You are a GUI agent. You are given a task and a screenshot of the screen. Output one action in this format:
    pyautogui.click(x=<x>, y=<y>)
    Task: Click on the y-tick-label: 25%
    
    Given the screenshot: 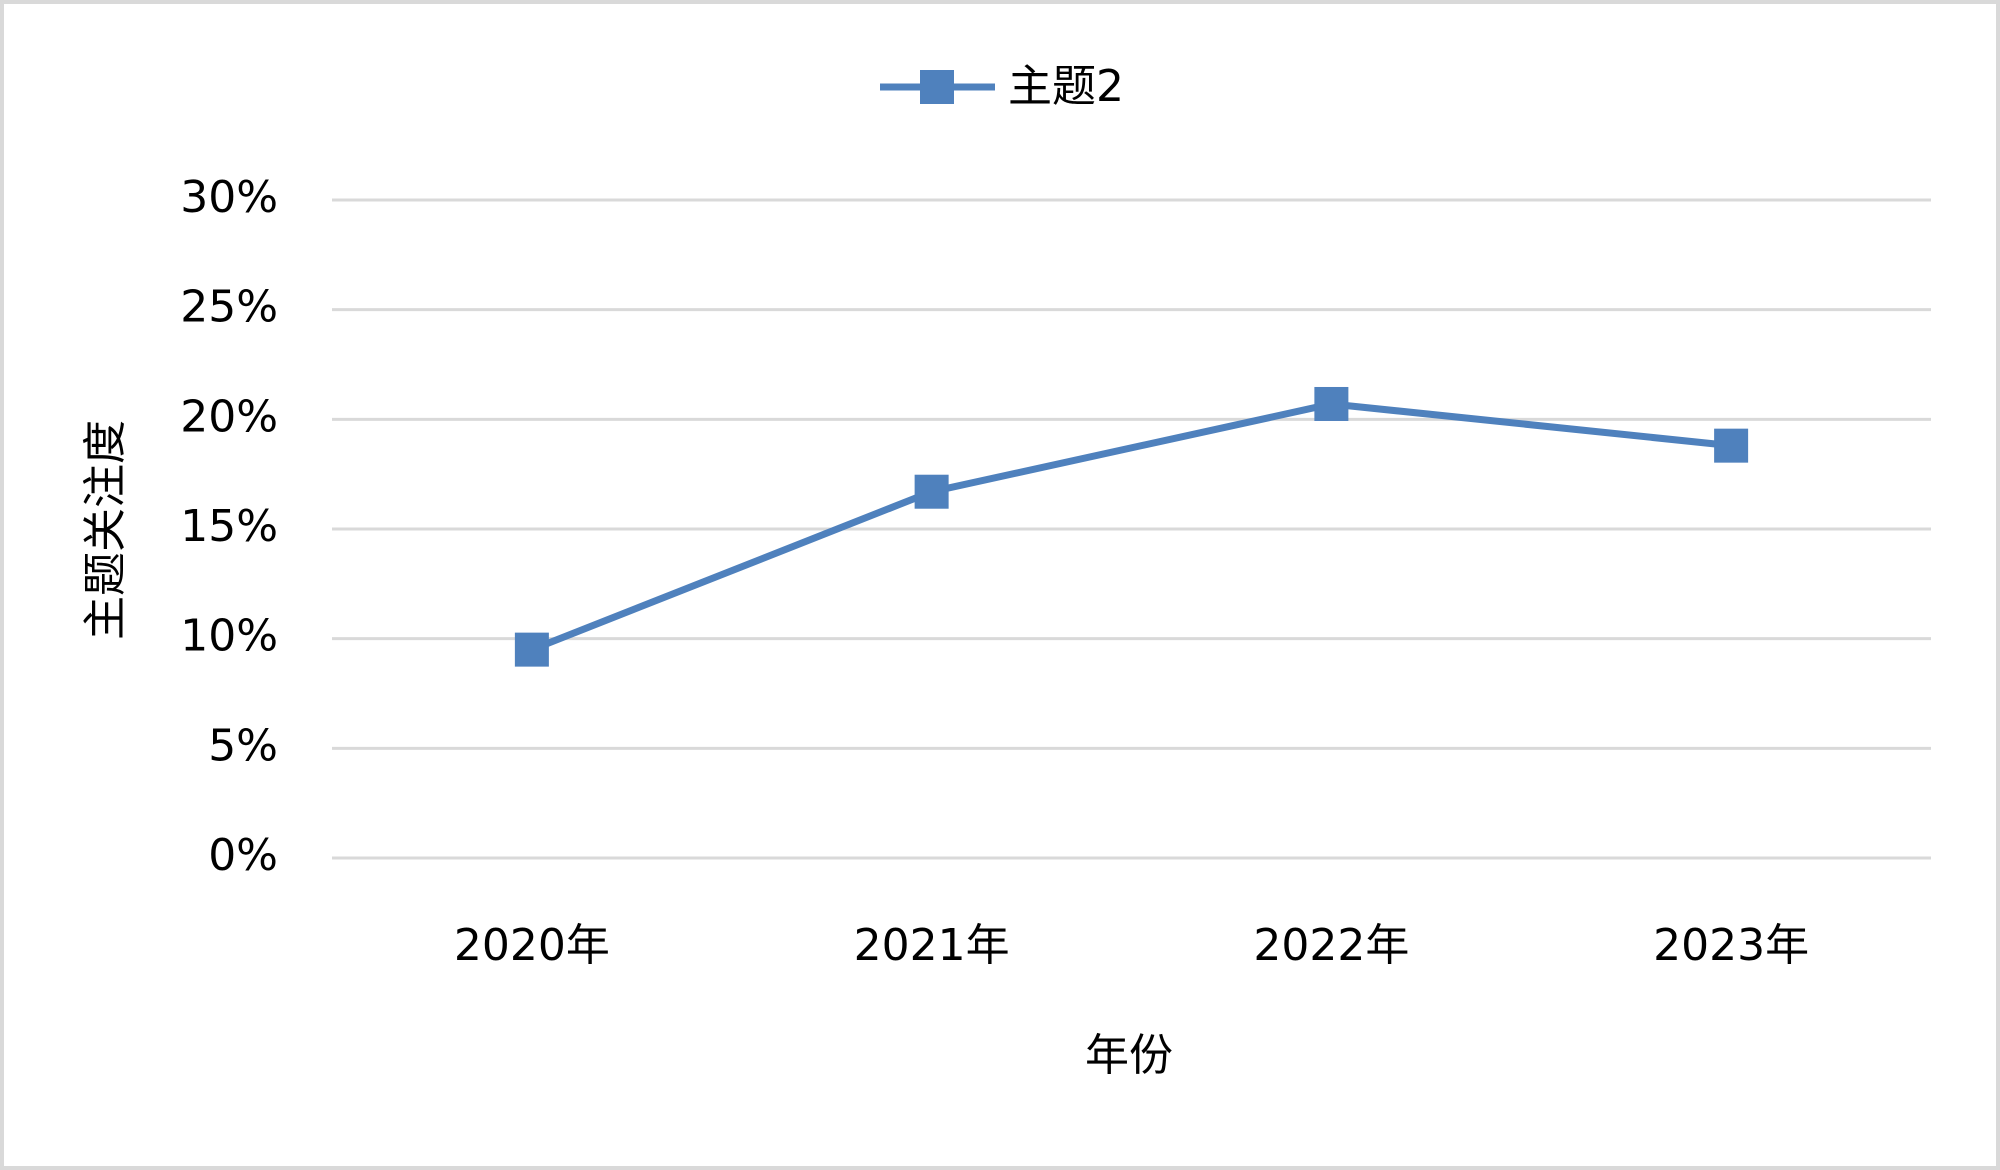 What is the action you would take?
    pyautogui.click(x=229, y=307)
    